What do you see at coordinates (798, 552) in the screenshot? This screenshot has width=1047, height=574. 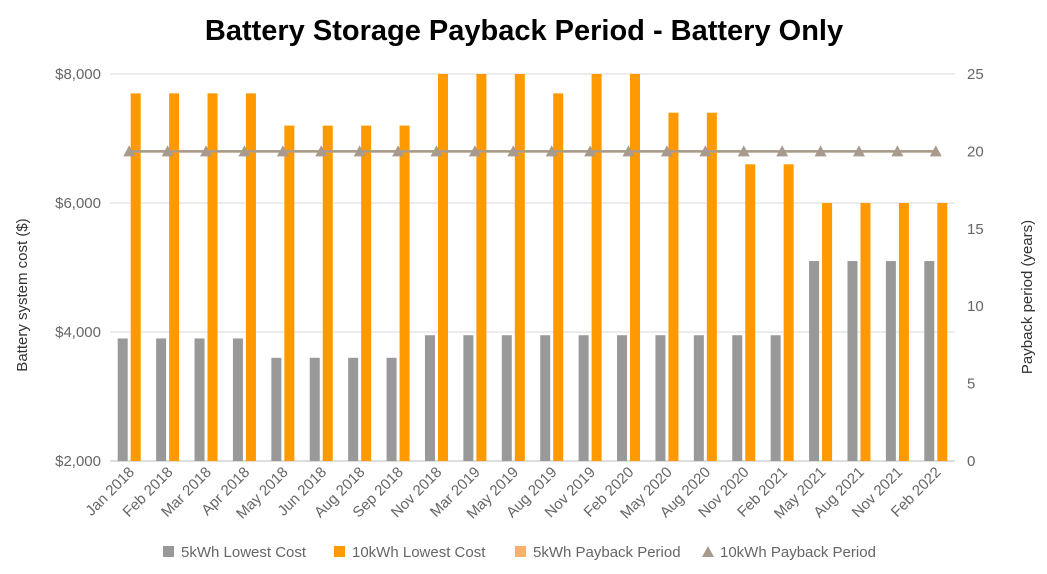 I see `legend-label: 10kWh Payback Period` at bounding box center [798, 552].